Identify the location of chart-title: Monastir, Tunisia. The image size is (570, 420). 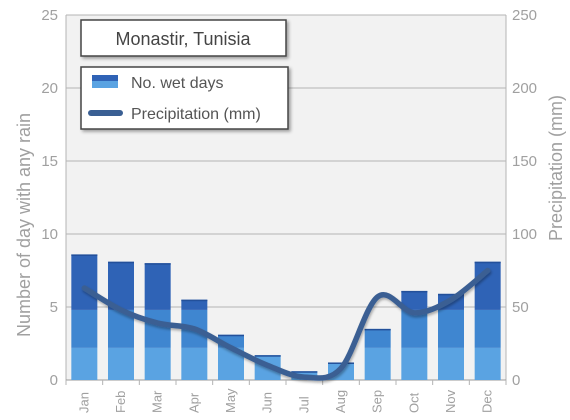
(183, 39).